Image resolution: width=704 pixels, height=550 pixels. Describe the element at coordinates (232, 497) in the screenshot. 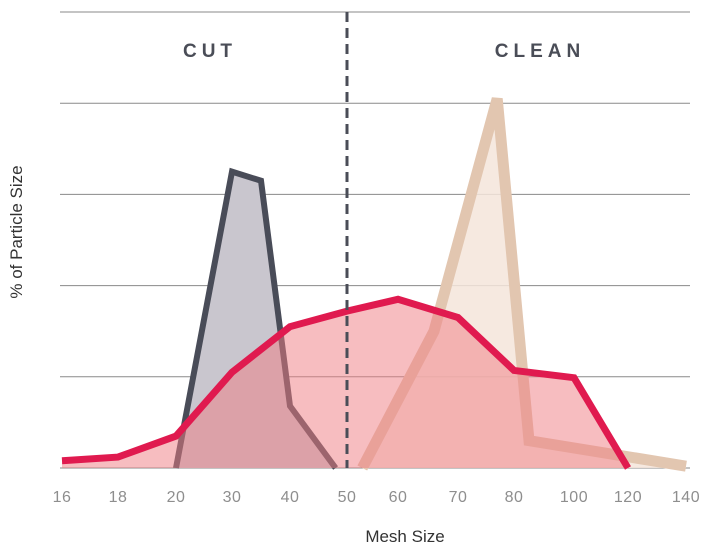

I see `x-tick-label: 30` at that location.